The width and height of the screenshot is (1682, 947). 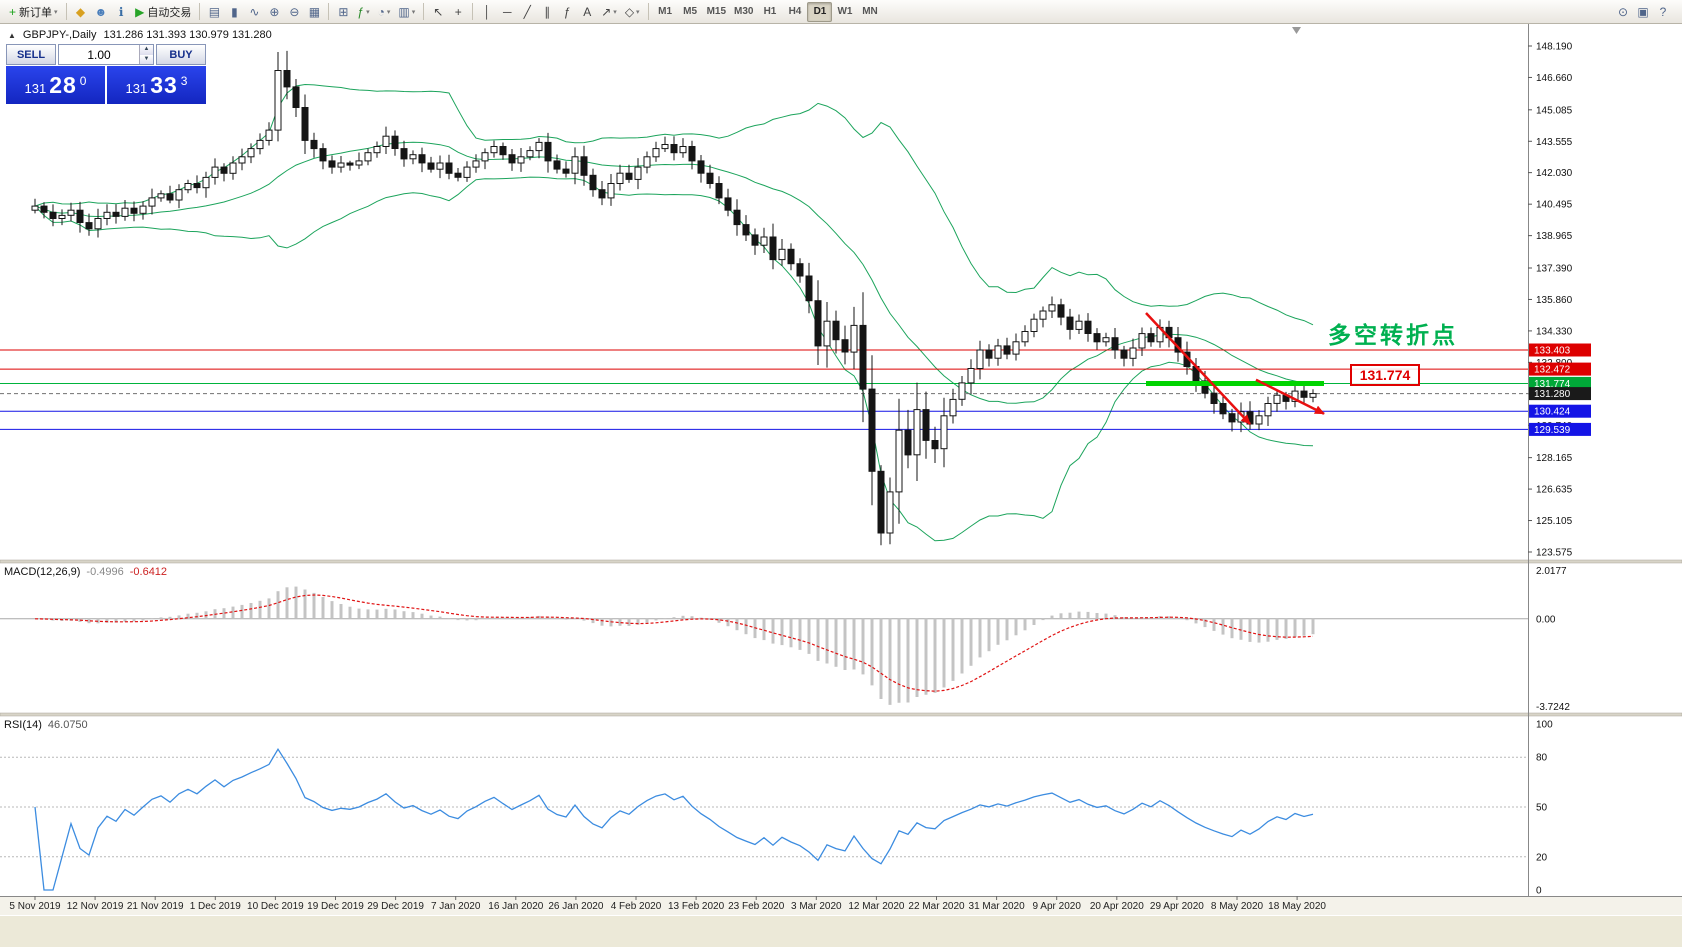 What do you see at coordinates (164, 84) in the screenshot?
I see `buy-price-pips: 33` at bounding box center [164, 84].